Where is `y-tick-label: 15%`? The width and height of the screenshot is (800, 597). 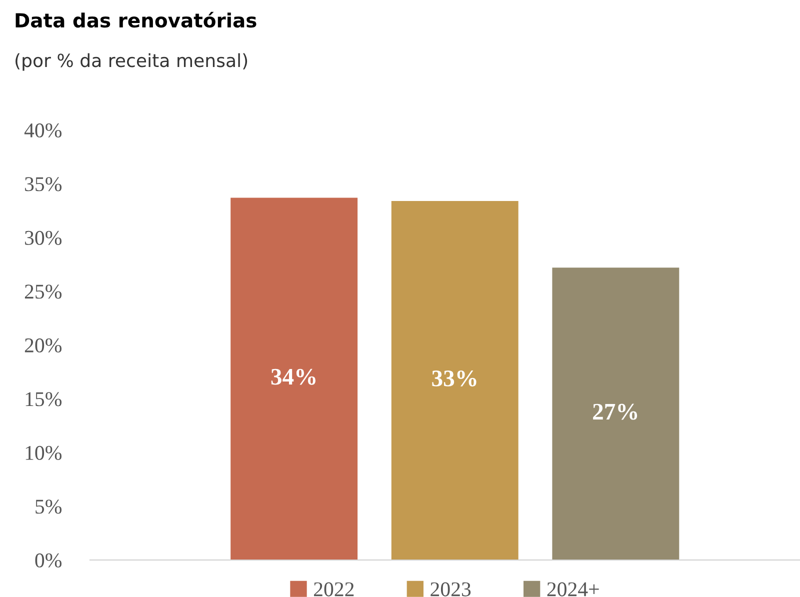 y-tick-label: 15% is located at coordinates (44, 399).